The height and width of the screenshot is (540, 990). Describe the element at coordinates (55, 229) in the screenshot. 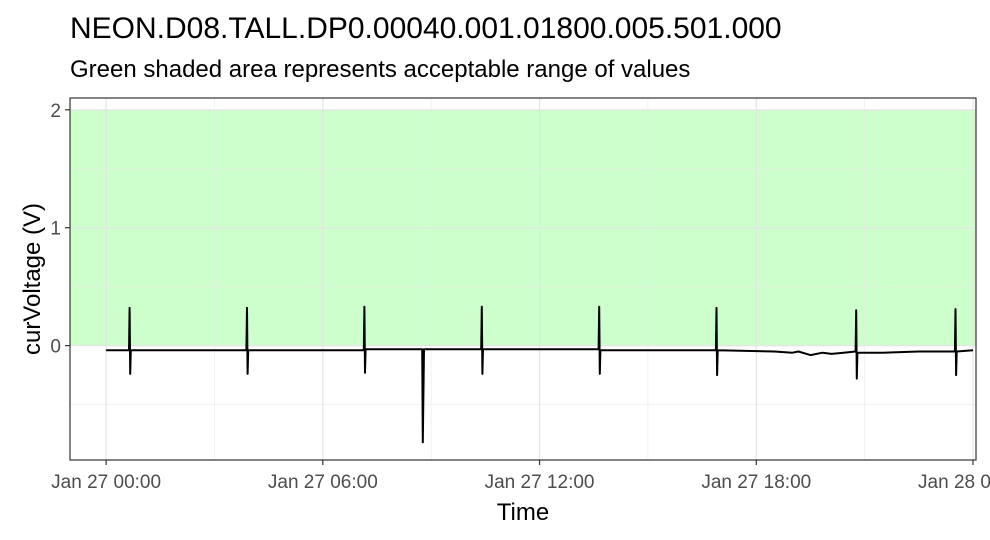

I see `y-tick-label: 1` at that location.